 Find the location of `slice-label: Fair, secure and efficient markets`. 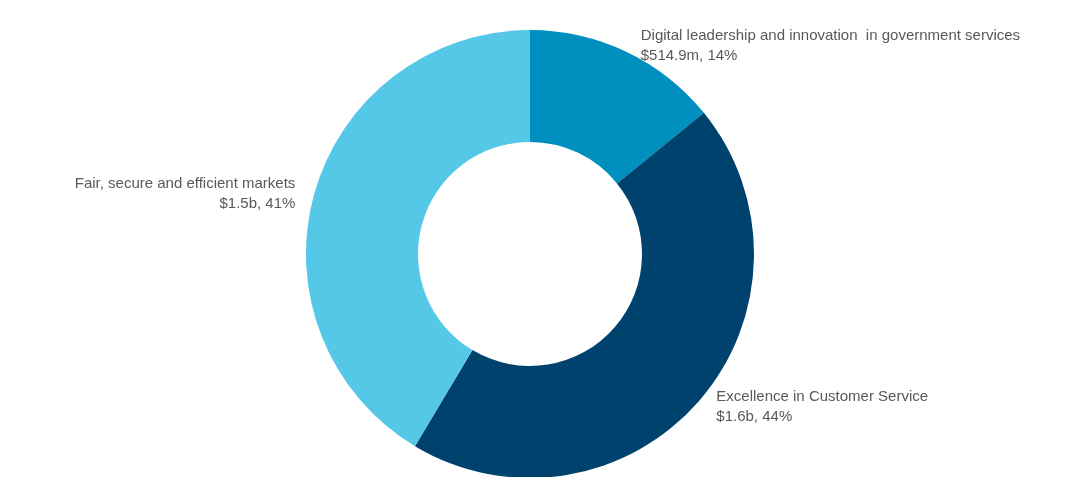

slice-label: Fair, secure and efficient markets is located at coordinates (185, 182).